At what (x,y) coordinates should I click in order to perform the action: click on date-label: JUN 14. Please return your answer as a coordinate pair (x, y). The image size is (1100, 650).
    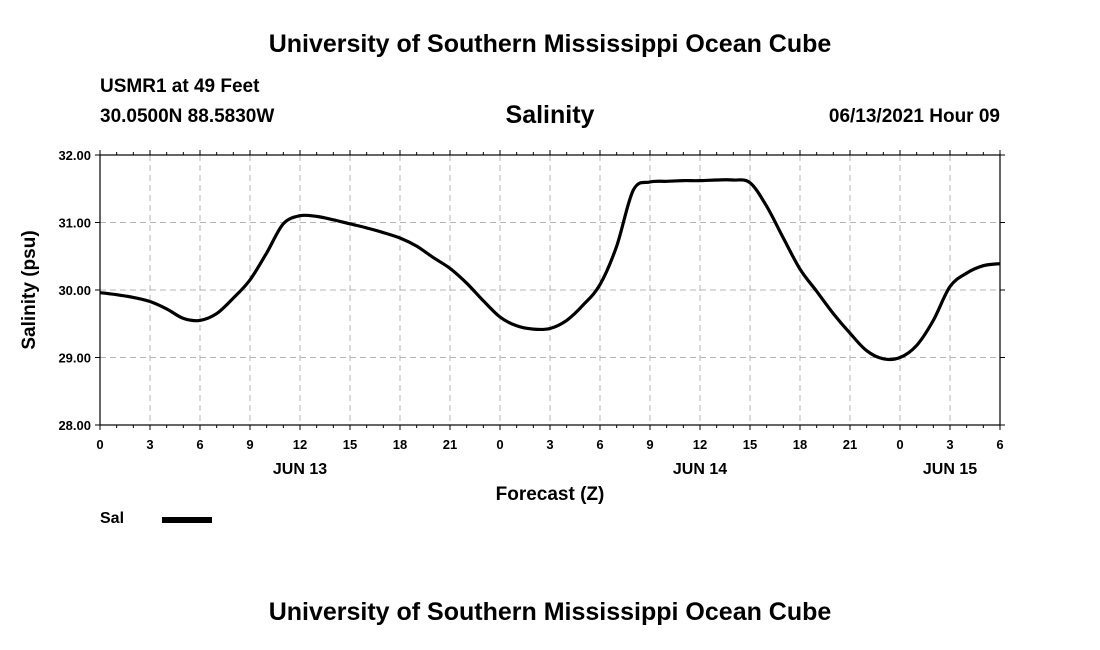
    Looking at the image, I should click on (700, 469).